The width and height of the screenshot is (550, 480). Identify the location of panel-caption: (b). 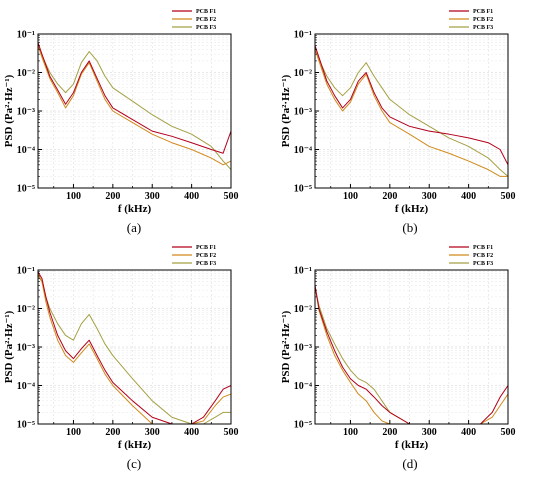
(409, 227).